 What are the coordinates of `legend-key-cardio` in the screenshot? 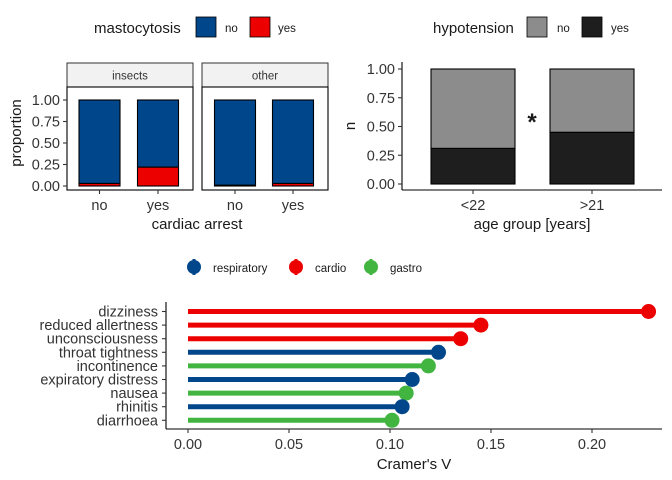 It's located at (296, 267).